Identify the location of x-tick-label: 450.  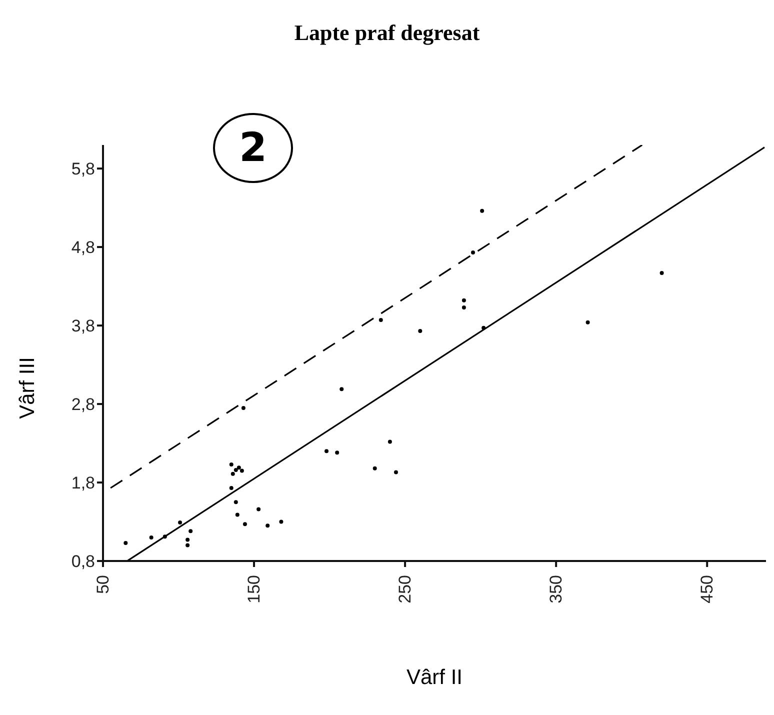
(707, 589).